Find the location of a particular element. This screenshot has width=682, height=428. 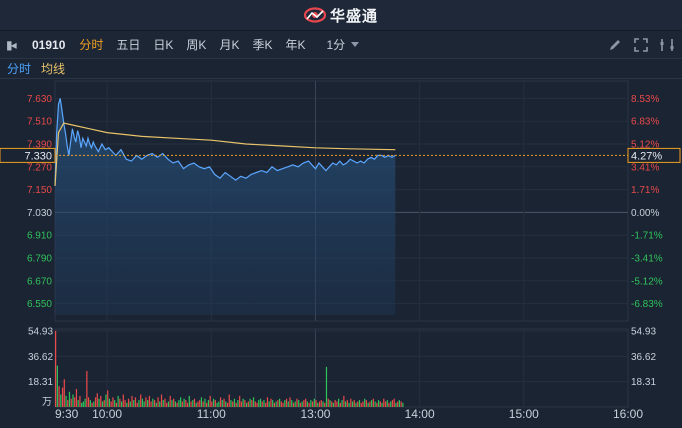

chevron-down-icon is located at coordinates (355, 44).